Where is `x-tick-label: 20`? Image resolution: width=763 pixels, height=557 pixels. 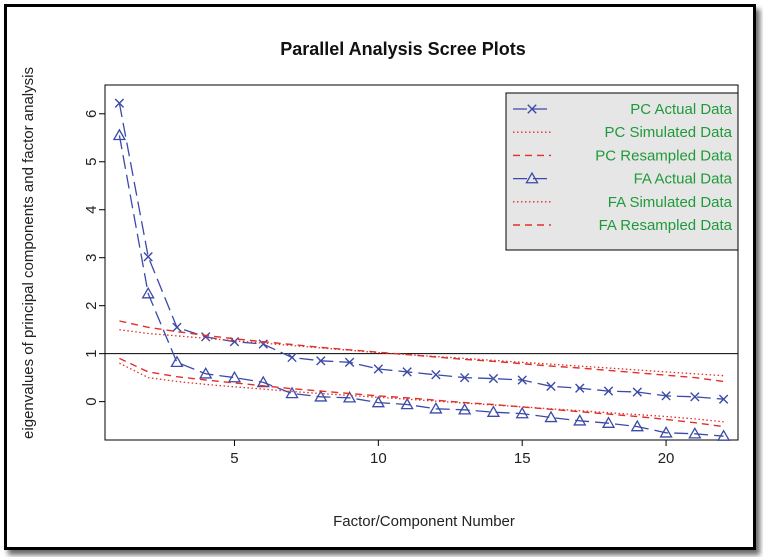 x-tick-label: 20 is located at coordinates (666, 458).